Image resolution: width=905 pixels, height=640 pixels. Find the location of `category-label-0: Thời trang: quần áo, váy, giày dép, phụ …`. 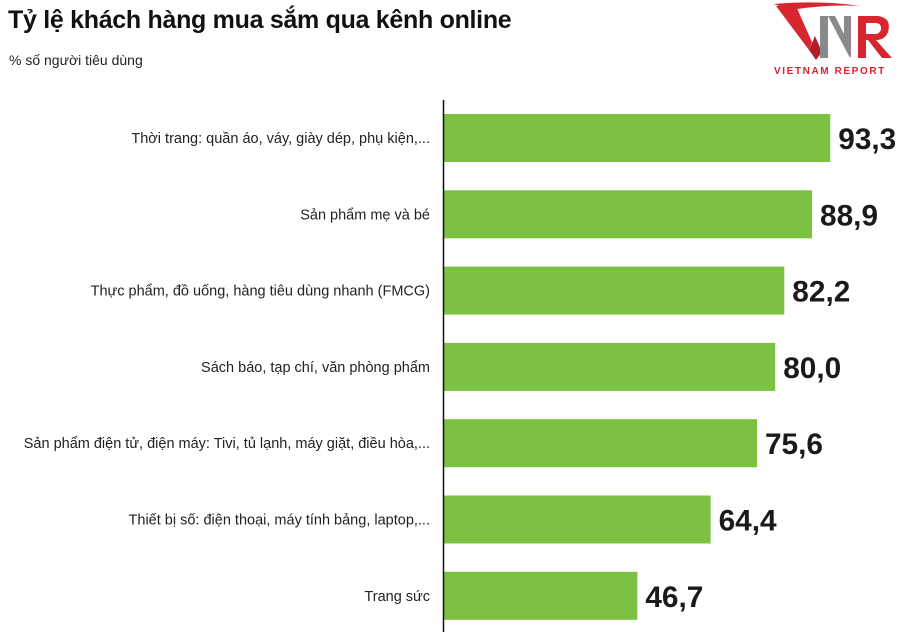

category-label-0: Thời trang: quần áo, váy, giày dép, phụ … is located at coordinates (280, 139).